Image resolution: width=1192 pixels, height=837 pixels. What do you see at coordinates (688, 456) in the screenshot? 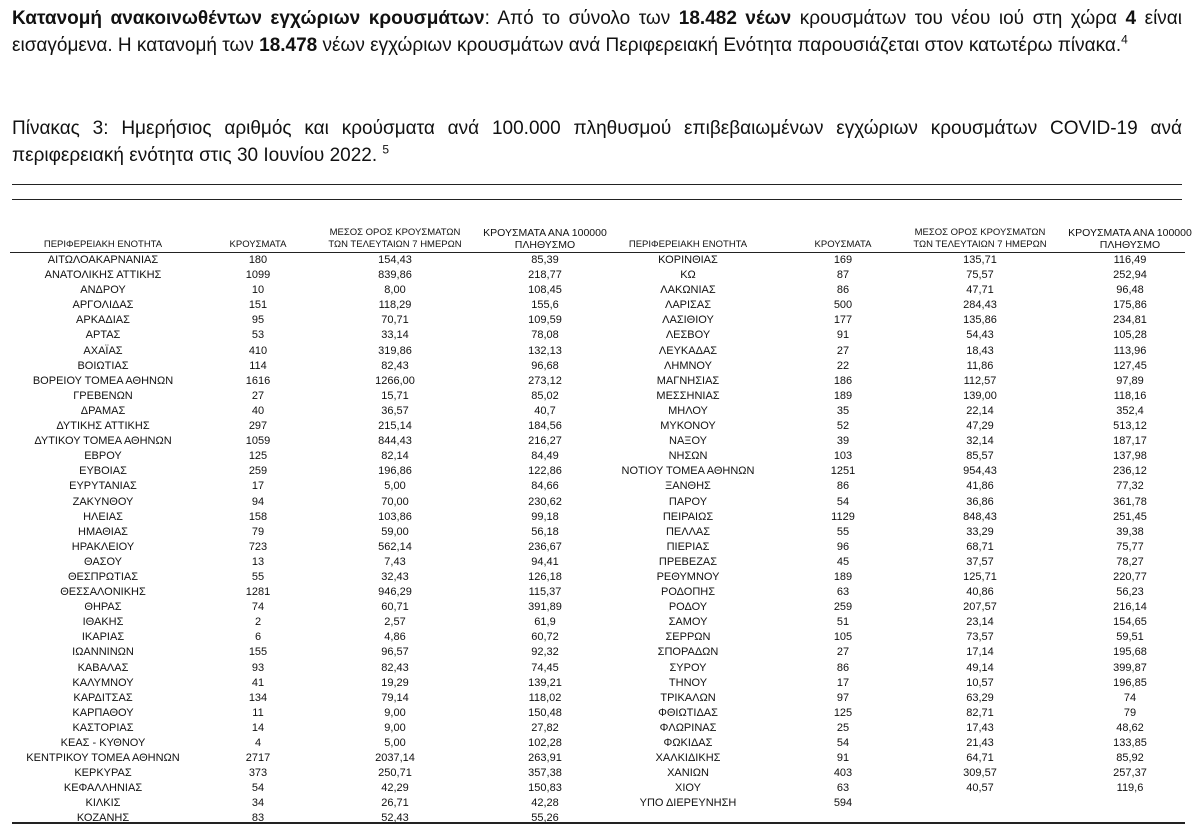
I see `cell-region: ΝΗΣΩΝ` at bounding box center [688, 456].